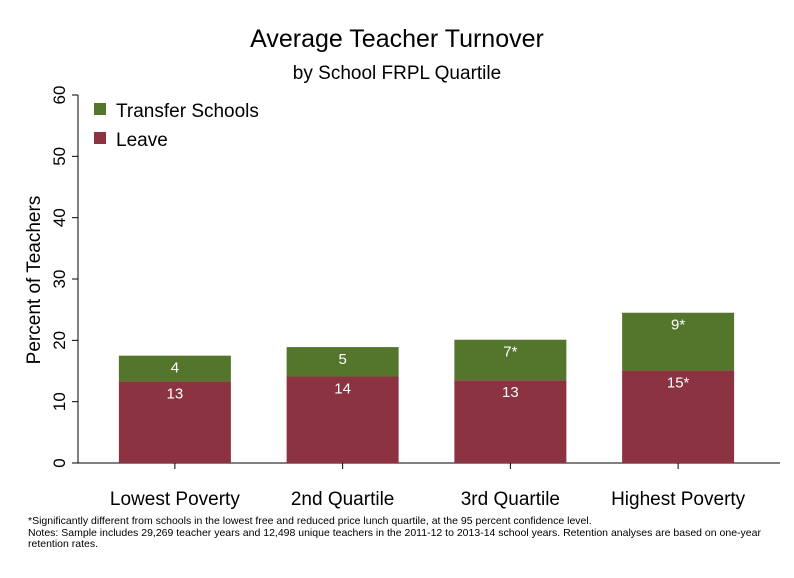  What do you see at coordinates (100, 138) in the screenshot?
I see `legend-swatch-leave` at bounding box center [100, 138].